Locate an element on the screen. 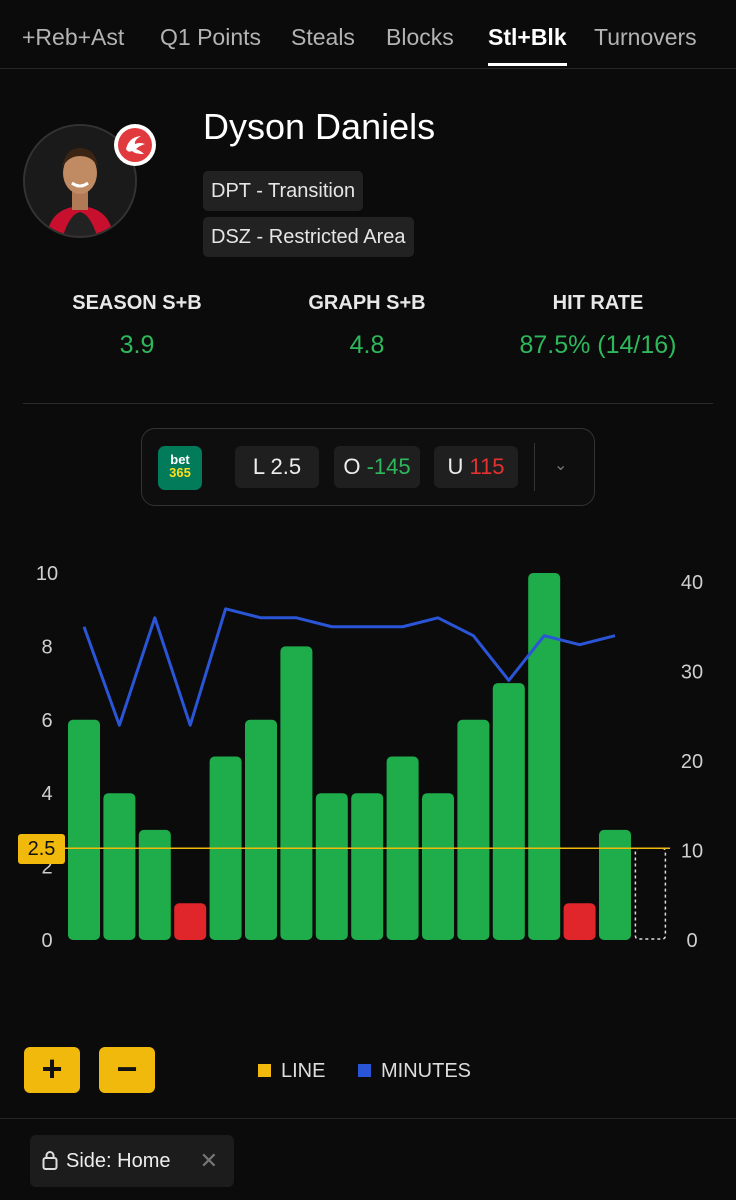 The image size is (736, 1200). line-pill: L 2.5 is located at coordinates (277, 467).